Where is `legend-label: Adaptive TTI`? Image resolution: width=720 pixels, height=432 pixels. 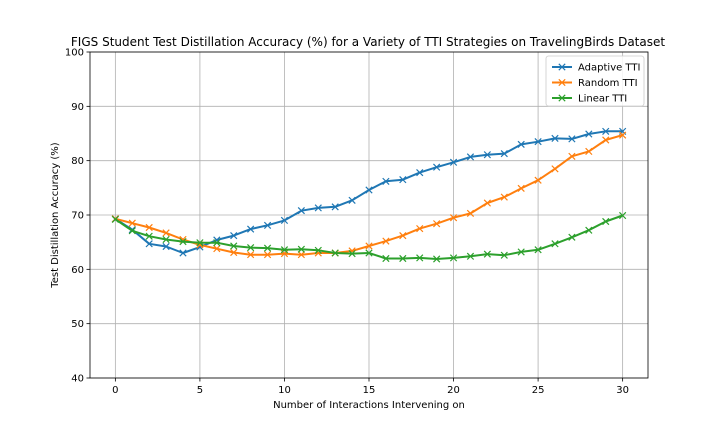
legend-label: Adaptive TTI is located at coordinates (609, 68).